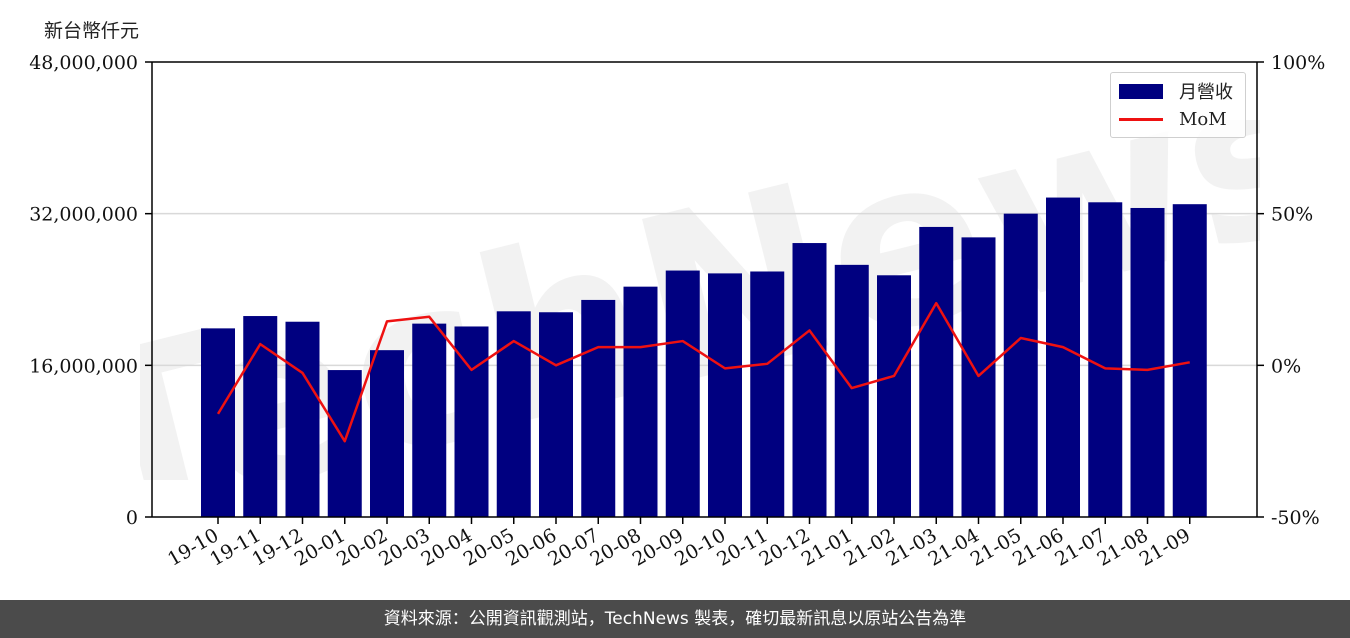 The width and height of the screenshot is (1350, 638). I want to click on y-left-tick-label: 48,000,000, so click(83, 63).